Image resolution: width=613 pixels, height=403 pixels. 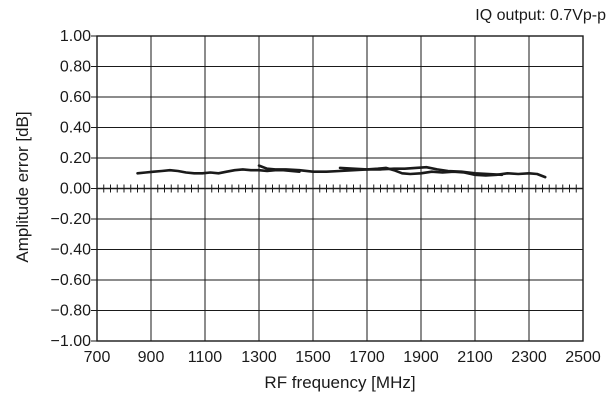 What do you see at coordinates (75, 97) in the screenshot?
I see `y-tick-label: 0.60` at bounding box center [75, 97].